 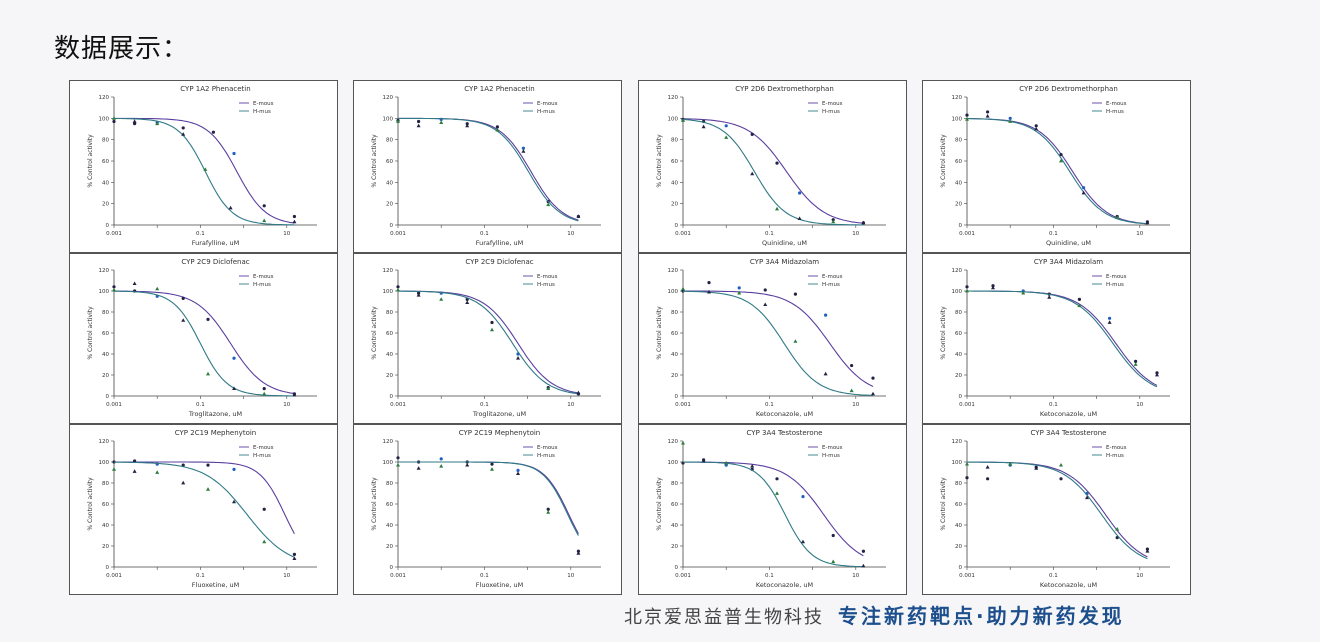 What do you see at coordinates (981, 616) in the screenshot?
I see `slogan: 专注新药靶点·助力新药发现` at bounding box center [981, 616].